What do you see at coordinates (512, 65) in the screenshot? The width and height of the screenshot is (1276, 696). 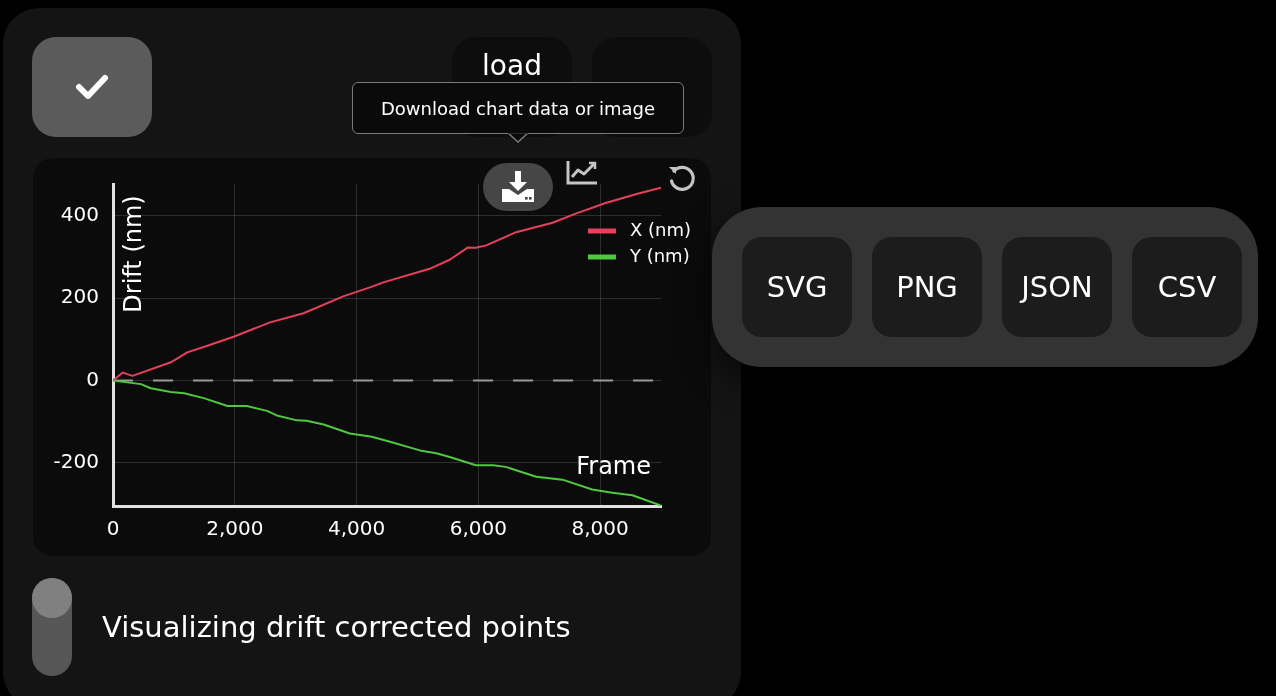 I see `load-label: load` at bounding box center [512, 65].